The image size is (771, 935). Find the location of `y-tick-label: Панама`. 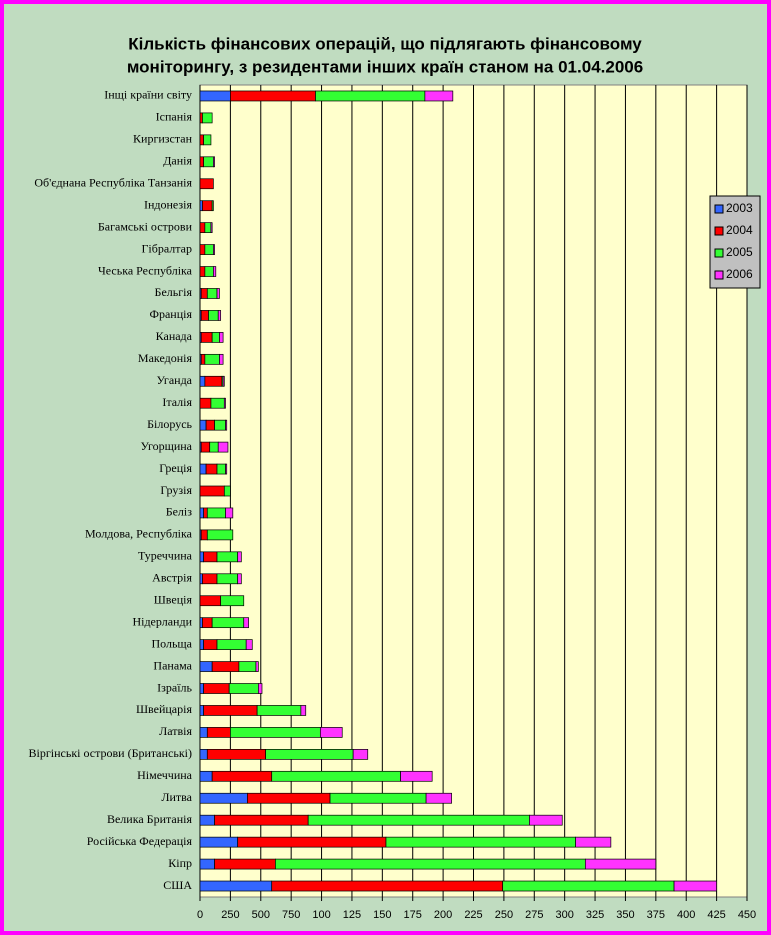

y-tick-label: Панама is located at coordinates (172, 665).